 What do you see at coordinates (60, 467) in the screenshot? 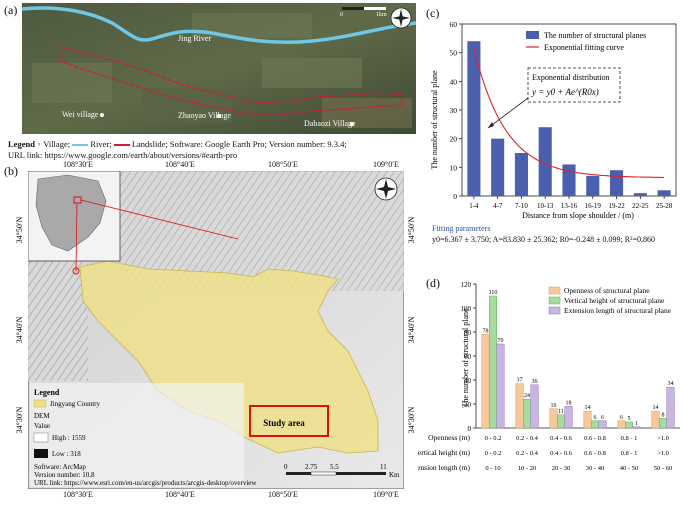
I see `svg-text: Software: ArcMap` at bounding box center [60, 467].